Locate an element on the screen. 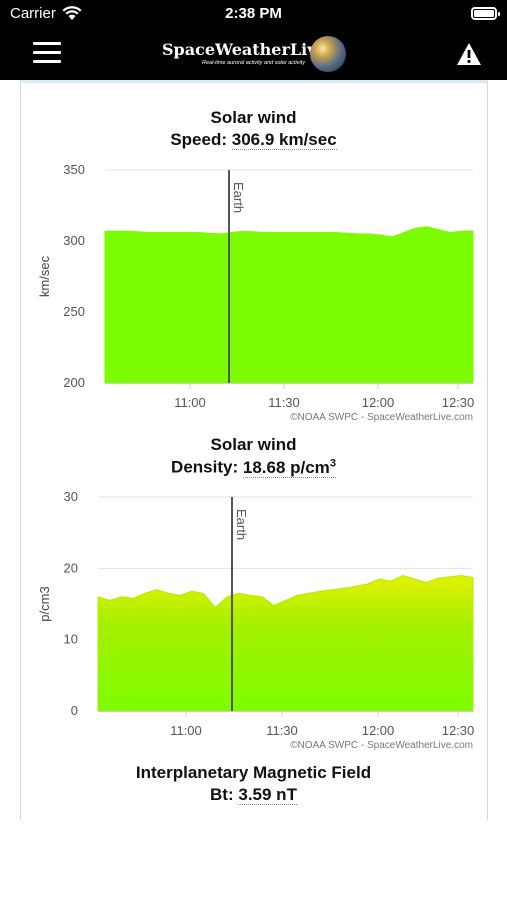 The height and width of the screenshot is (900, 507). density-value-number: 18.68 p/cm is located at coordinates (286, 467).